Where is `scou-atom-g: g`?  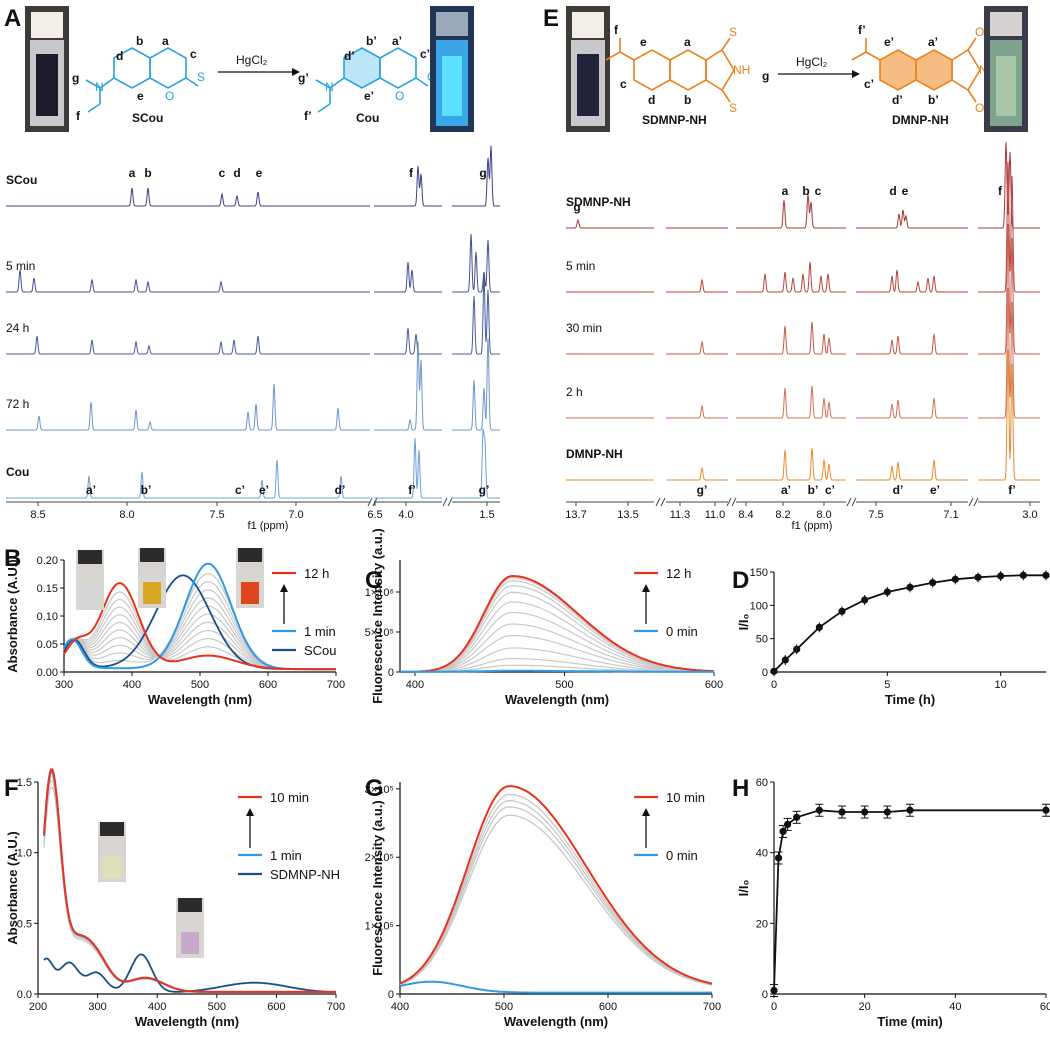 scou-atom-g: g is located at coordinates (75, 78).